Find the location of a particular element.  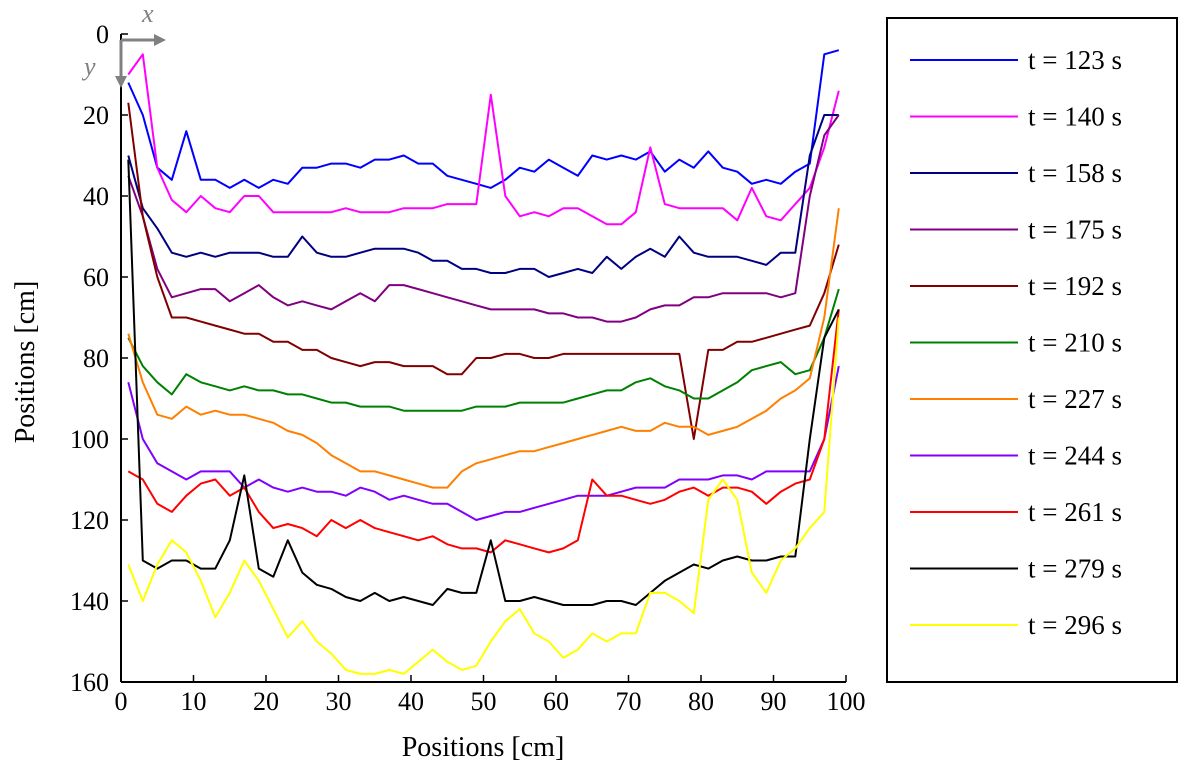

legend-label: t = 244 s is located at coordinates (1075, 456).